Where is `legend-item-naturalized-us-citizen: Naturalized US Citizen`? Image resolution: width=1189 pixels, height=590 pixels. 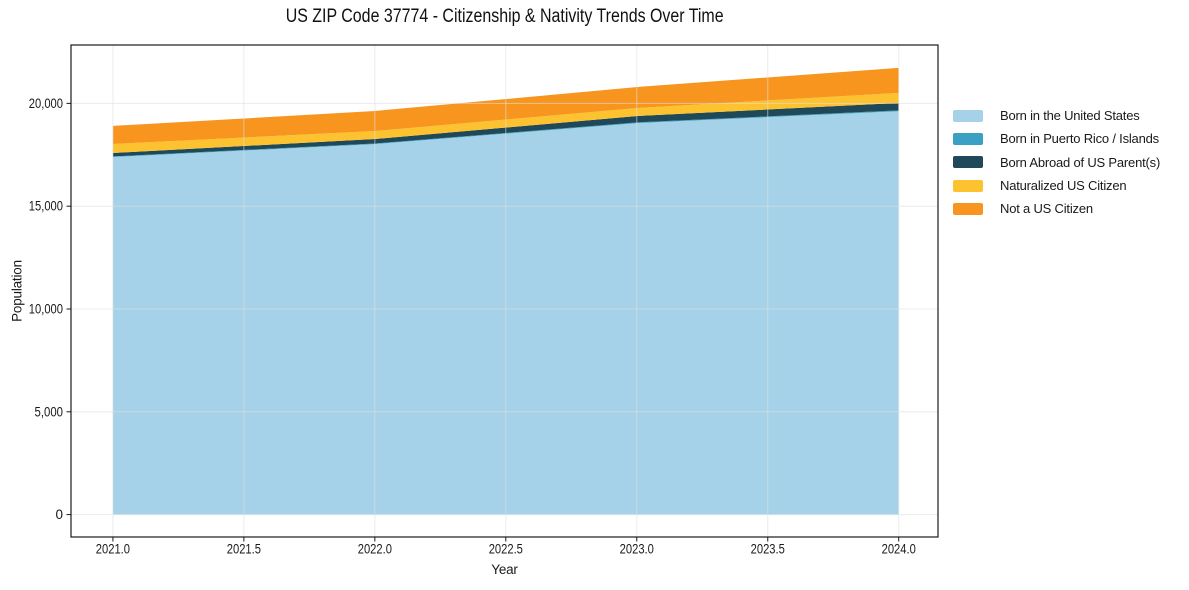 legend-item-naturalized-us-citizen: Naturalized US Citizen is located at coordinates (1056, 185).